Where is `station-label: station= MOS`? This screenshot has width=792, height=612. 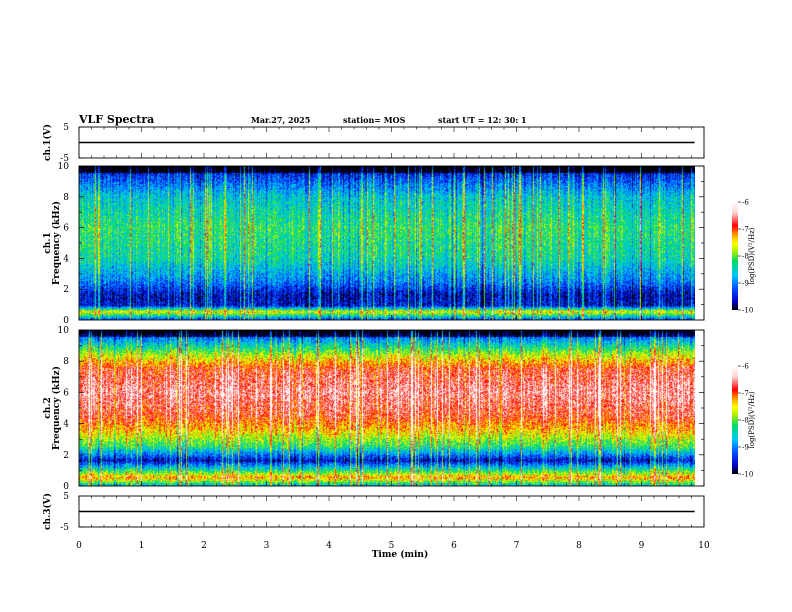
station-label: station= MOS is located at coordinates (374, 120).